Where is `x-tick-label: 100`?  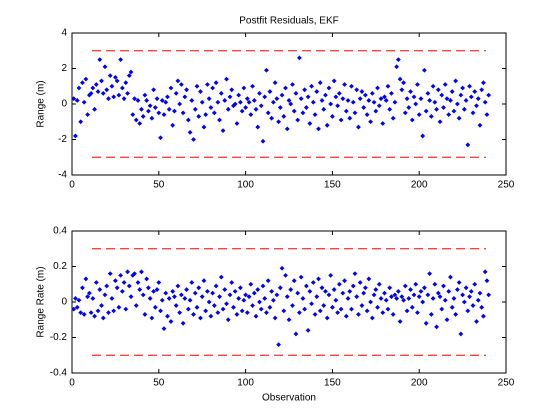 x-tick-label: 100 is located at coordinates (245, 185).